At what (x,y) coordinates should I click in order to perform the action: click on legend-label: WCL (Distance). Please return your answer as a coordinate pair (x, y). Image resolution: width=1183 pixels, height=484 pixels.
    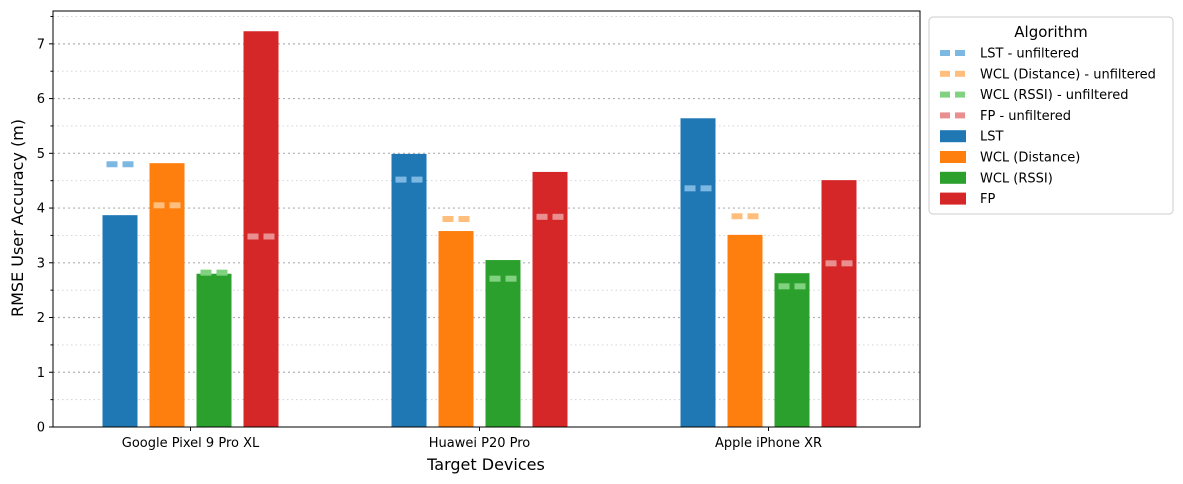
    Looking at the image, I should click on (1030, 158).